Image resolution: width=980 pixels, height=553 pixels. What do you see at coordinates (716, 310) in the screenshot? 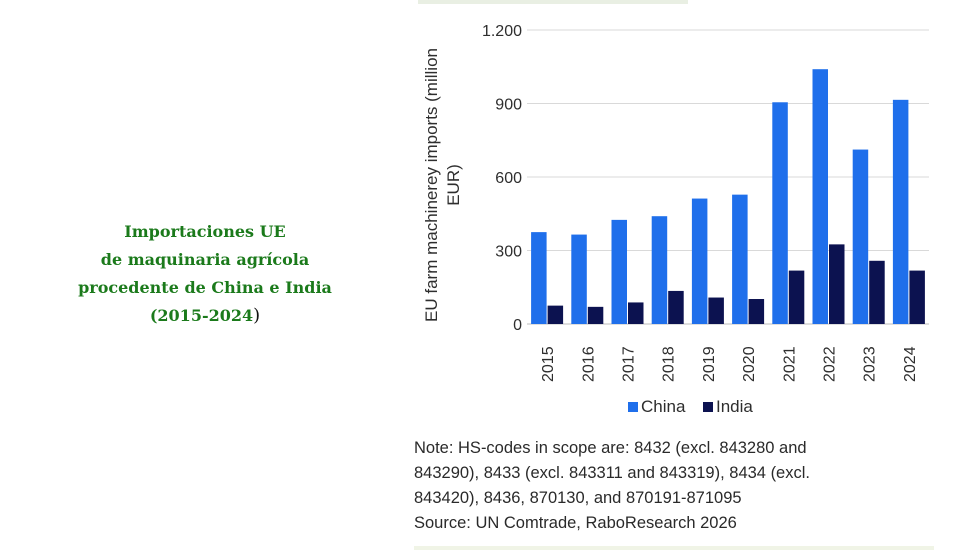
I see `bar-india-2019` at bounding box center [716, 310].